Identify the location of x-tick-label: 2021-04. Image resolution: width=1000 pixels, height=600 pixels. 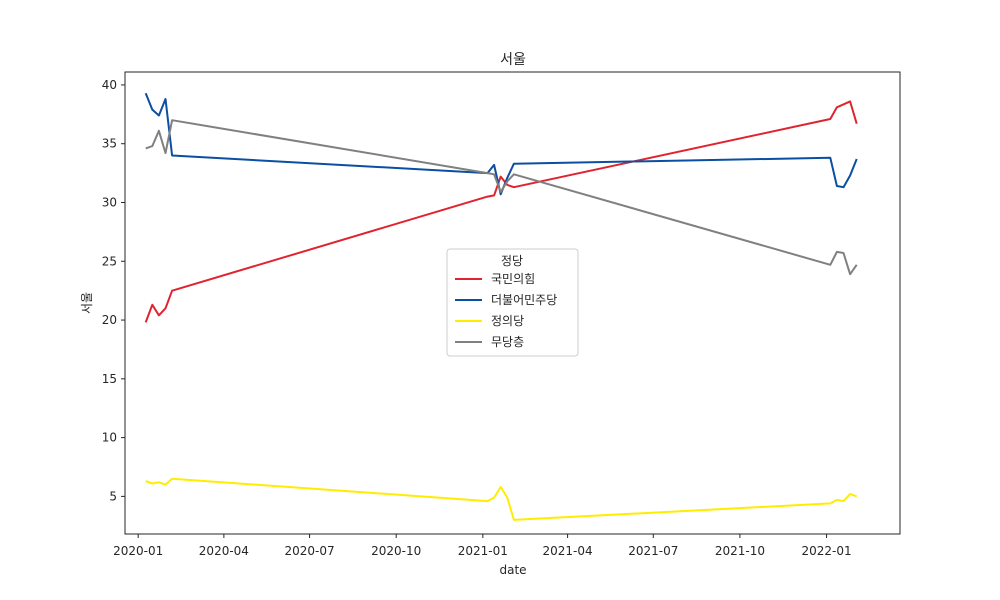
(568, 551).